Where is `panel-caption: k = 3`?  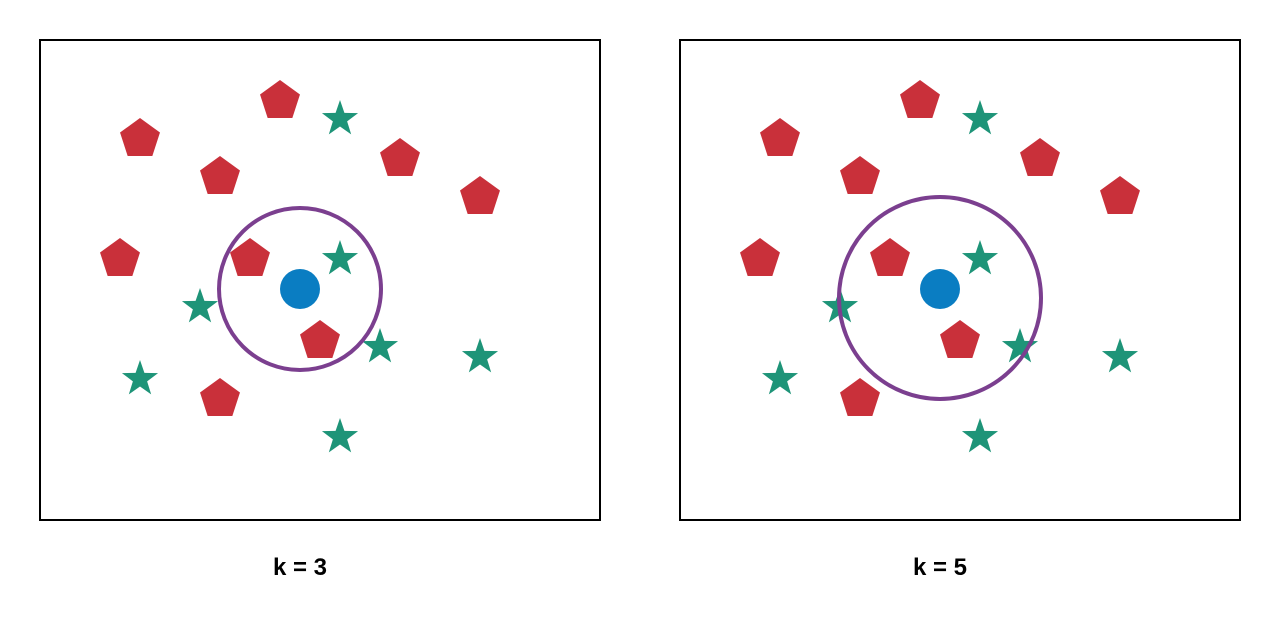 panel-caption: k = 3 is located at coordinates (300, 567).